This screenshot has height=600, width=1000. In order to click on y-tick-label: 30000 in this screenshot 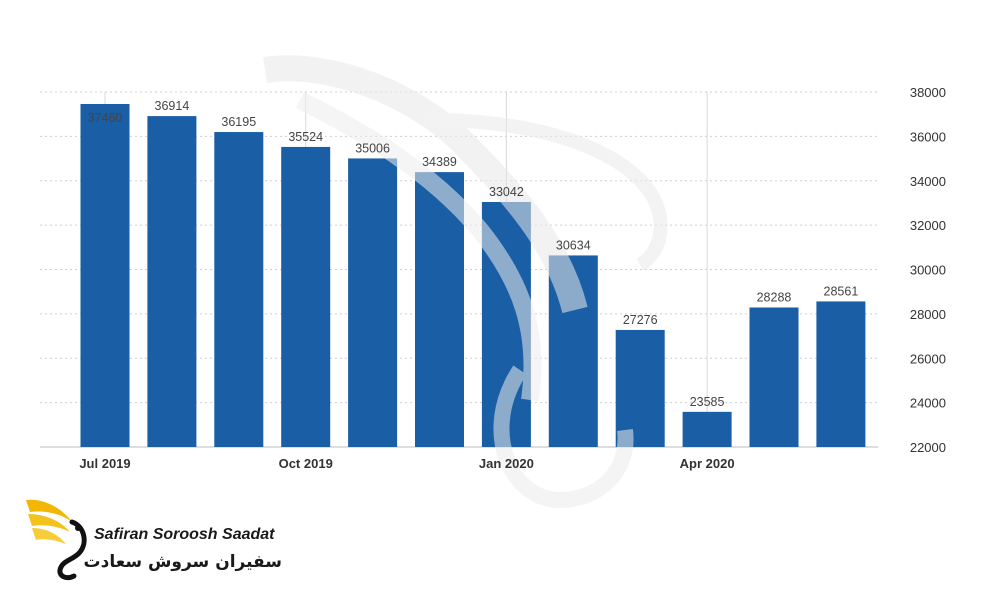, I will do `click(928, 270)`.